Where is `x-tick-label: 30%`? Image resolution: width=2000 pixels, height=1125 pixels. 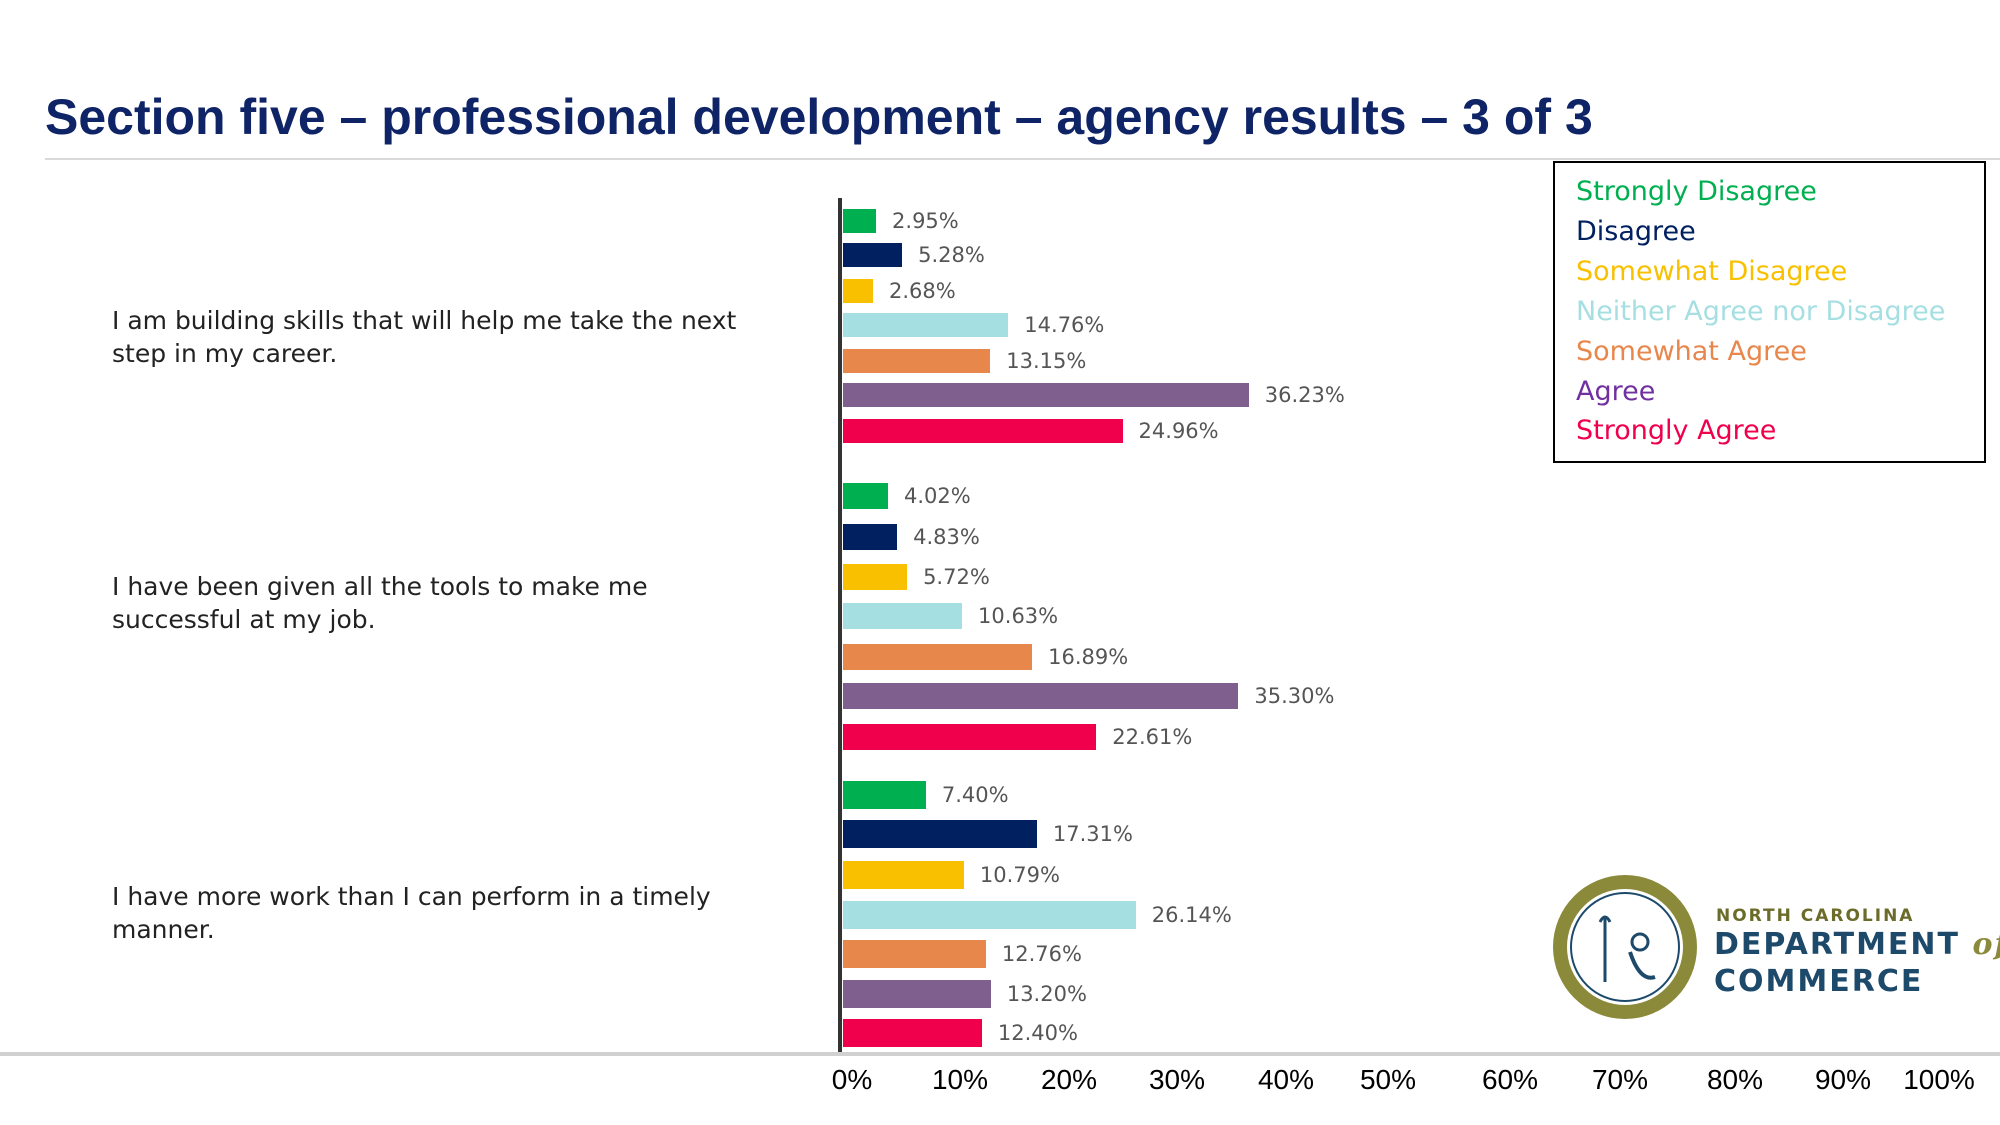 x-tick-label: 30% is located at coordinates (1177, 1079).